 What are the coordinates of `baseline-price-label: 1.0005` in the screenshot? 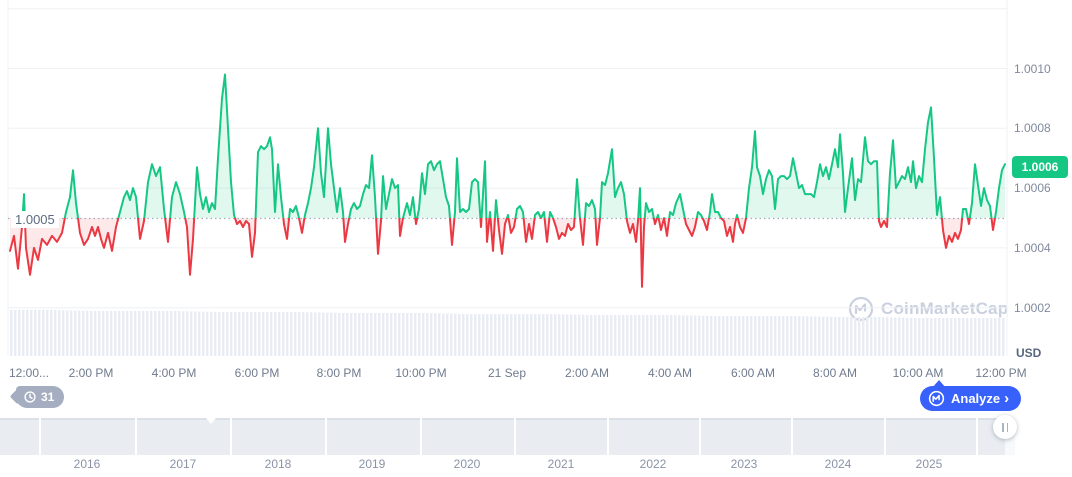 It's located at (35, 219).